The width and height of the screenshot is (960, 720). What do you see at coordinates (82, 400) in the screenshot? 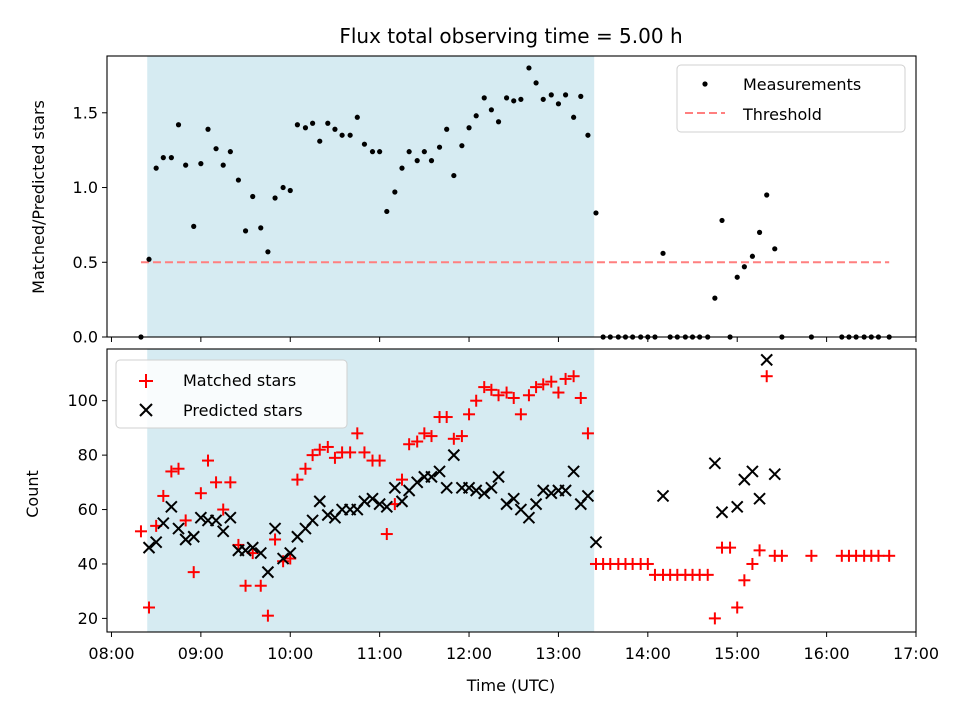
I see `bottom-y-tick-label: 100` at bounding box center [82, 400].